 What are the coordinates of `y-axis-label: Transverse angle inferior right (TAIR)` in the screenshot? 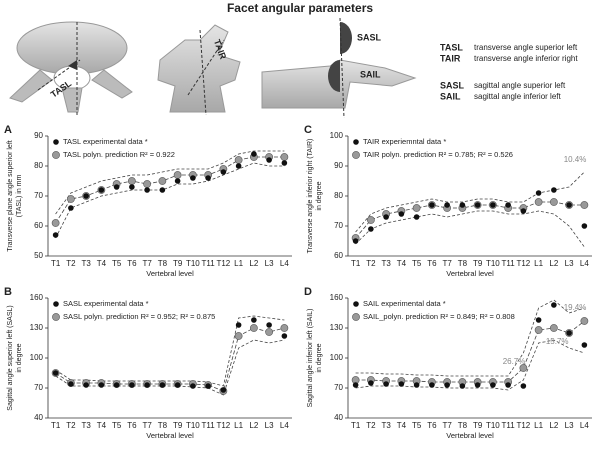 It's located at (310, 196).